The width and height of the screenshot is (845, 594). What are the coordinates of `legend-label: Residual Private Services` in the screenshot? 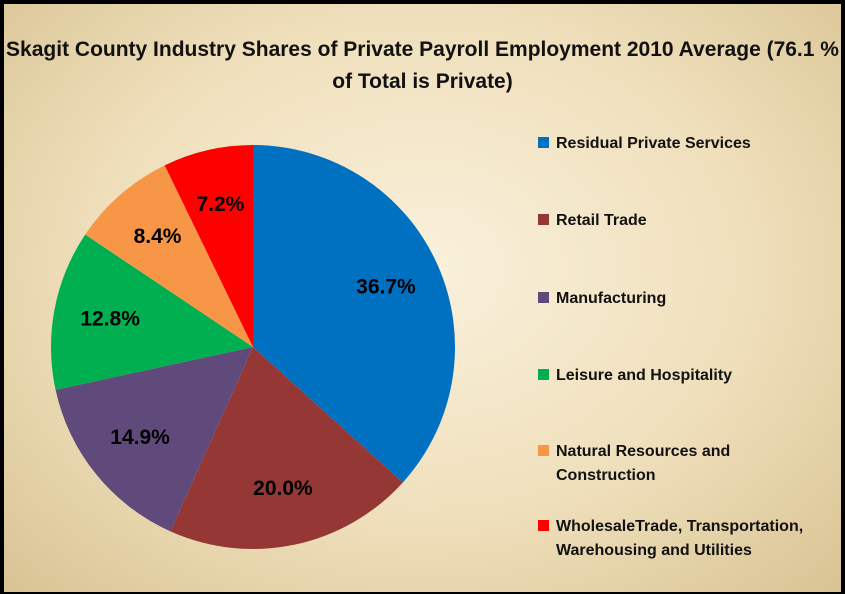 It's located at (653, 143).